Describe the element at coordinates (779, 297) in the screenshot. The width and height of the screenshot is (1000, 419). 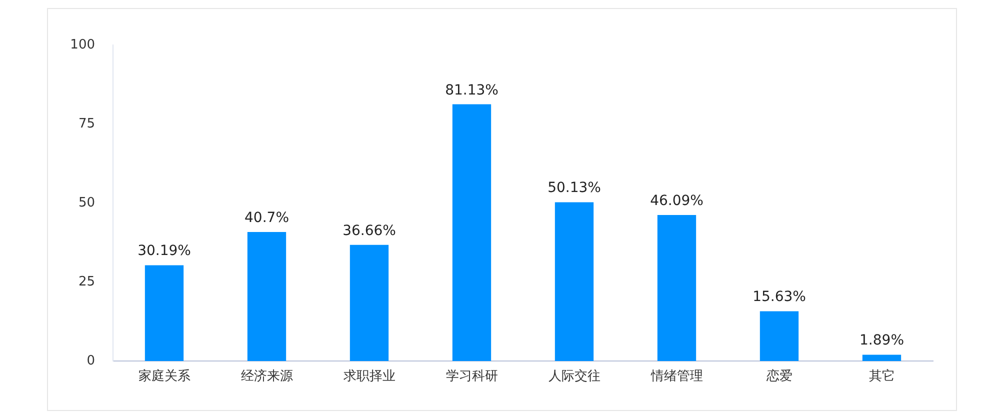
I see `data-label: 15.63%` at that location.